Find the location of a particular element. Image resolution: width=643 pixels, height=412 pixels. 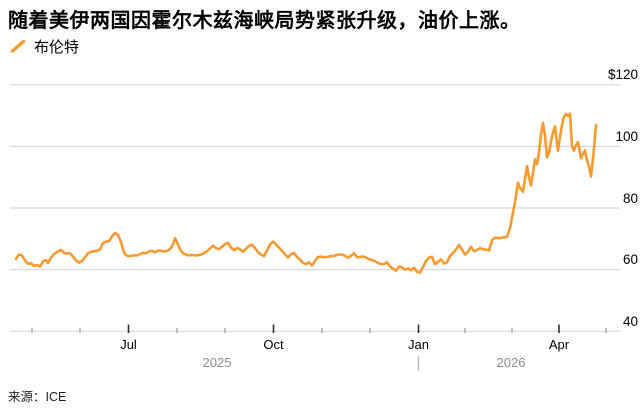

legend: 布伦特 is located at coordinates (44, 46).